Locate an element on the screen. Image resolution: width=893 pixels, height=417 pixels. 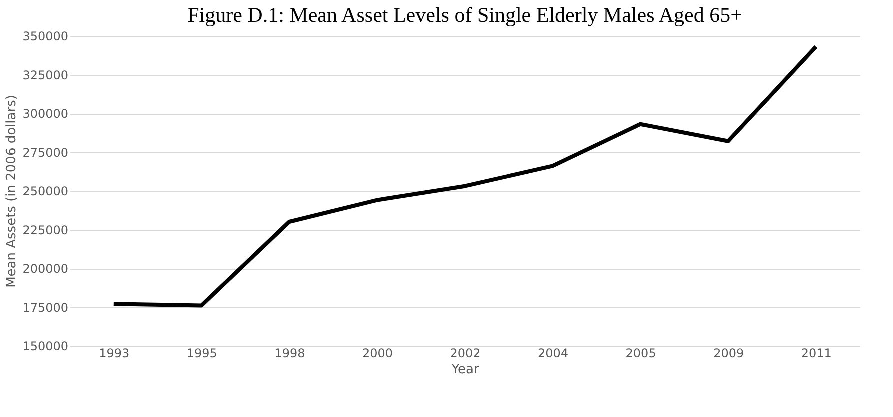
x-tick-label: 2005 is located at coordinates (641, 353).